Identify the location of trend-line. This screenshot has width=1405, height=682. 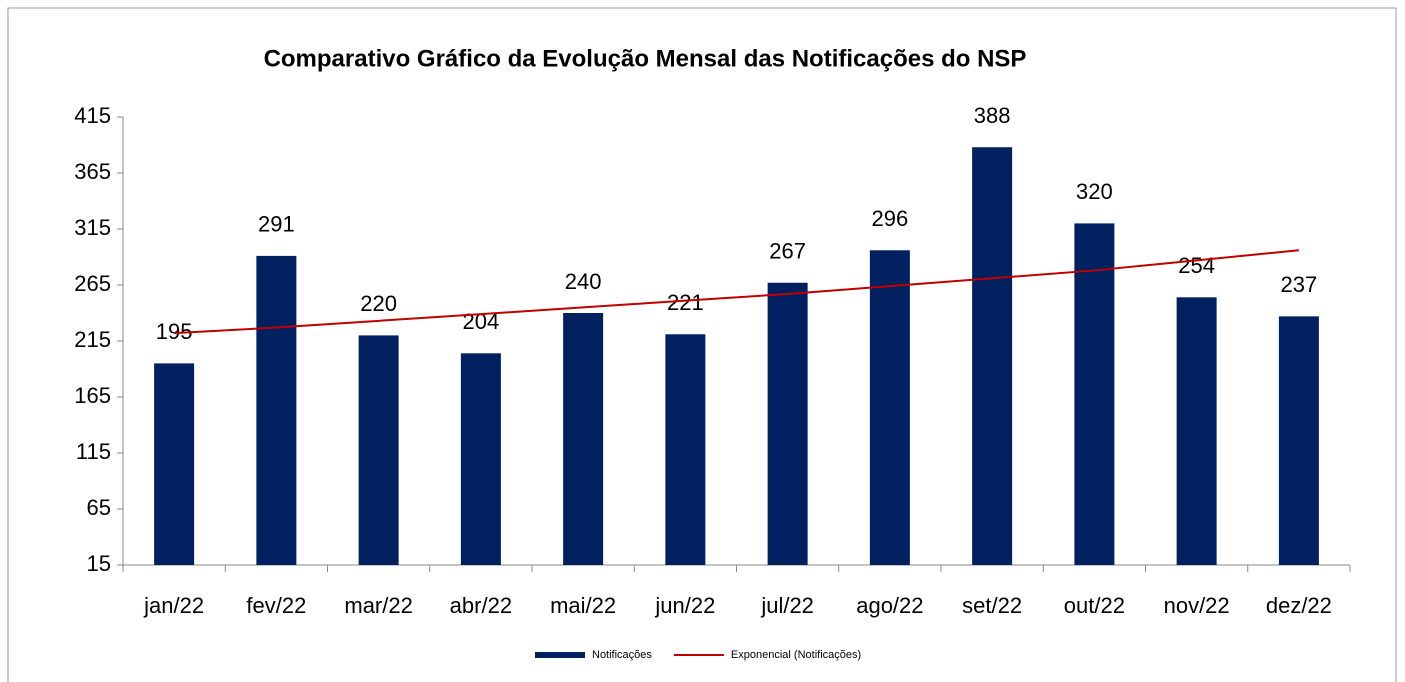
(736, 292).